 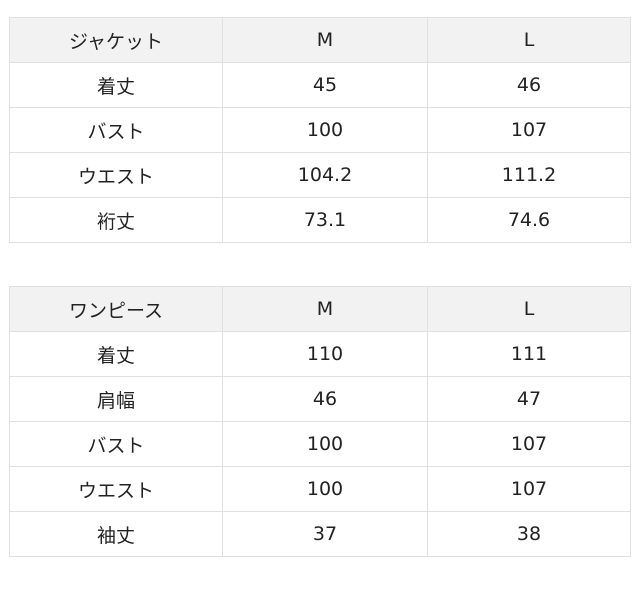 I want to click on value-cell: 111, so click(x=529, y=354).